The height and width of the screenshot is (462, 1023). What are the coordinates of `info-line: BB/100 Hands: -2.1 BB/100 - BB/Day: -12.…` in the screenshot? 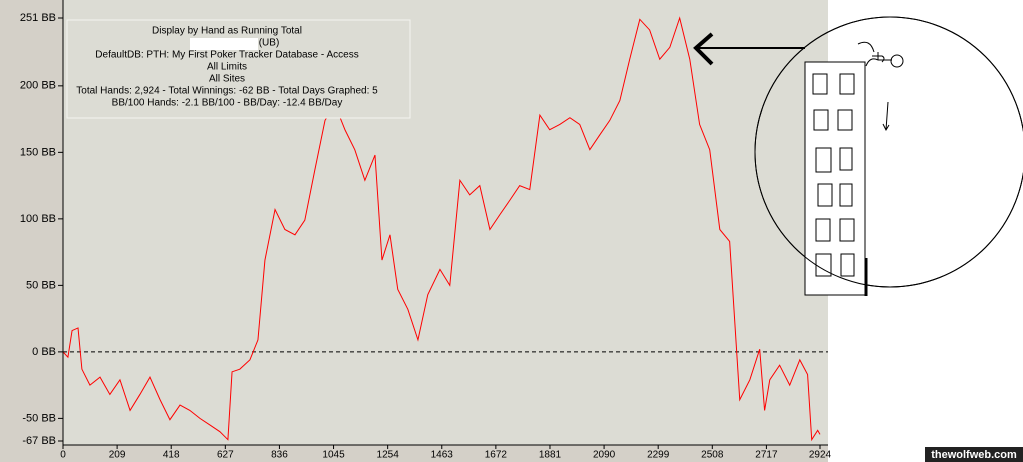 It's located at (227, 103).